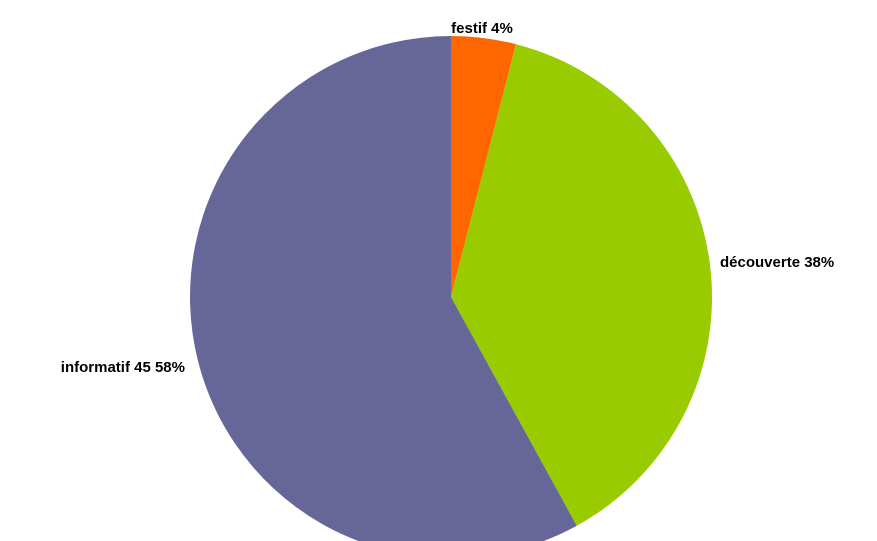 This screenshot has height=541, width=877. I want to click on pie-slice-festif, so click(483, 166).